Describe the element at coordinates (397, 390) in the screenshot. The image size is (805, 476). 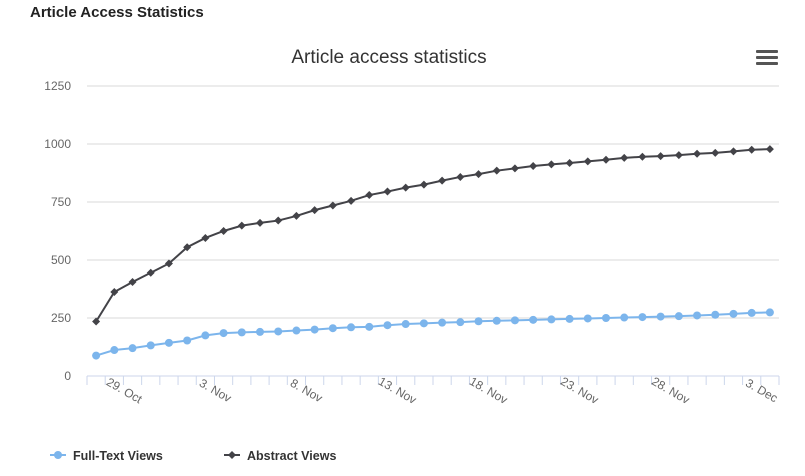
I see `x-tick-label: 13. Nov` at that location.